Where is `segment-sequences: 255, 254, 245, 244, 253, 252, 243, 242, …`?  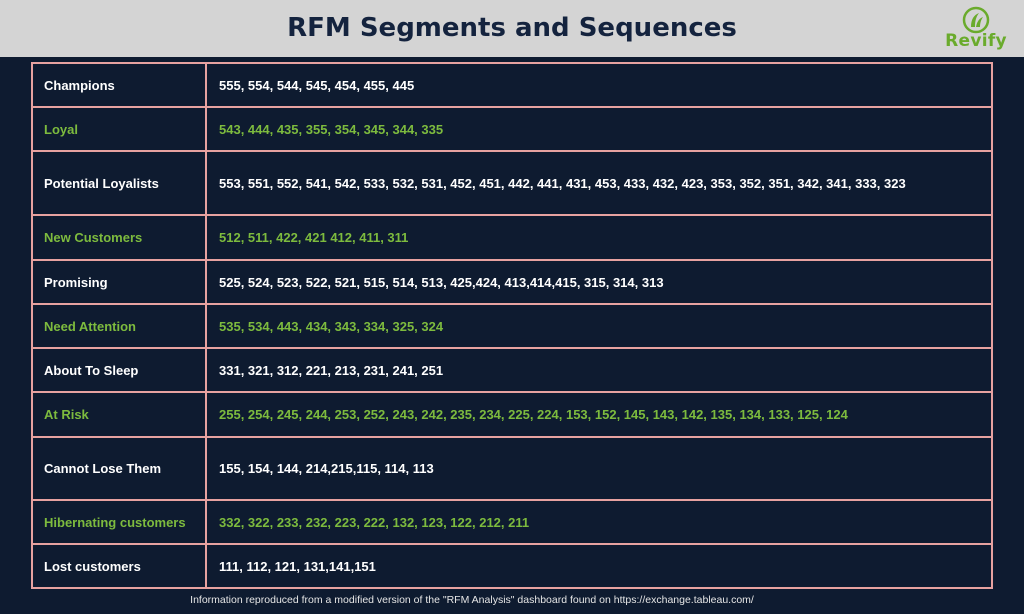 segment-sequences: 255, 254, 245, 244, 253, 252, 243, 242, … is located at coordinates (599, 414).